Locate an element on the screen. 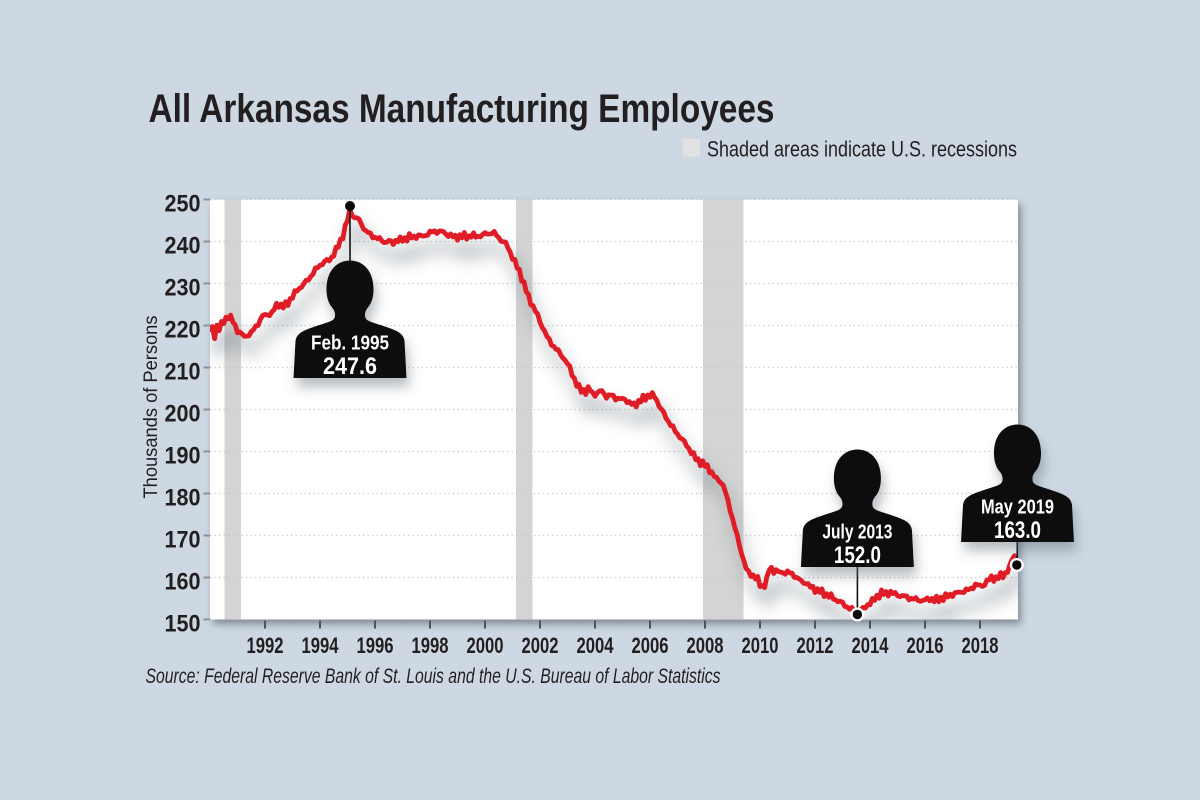 Image resolution: width=1200 pixels, height=800 pixels. svg-text: 2002 is located at coordinates (540, 645).